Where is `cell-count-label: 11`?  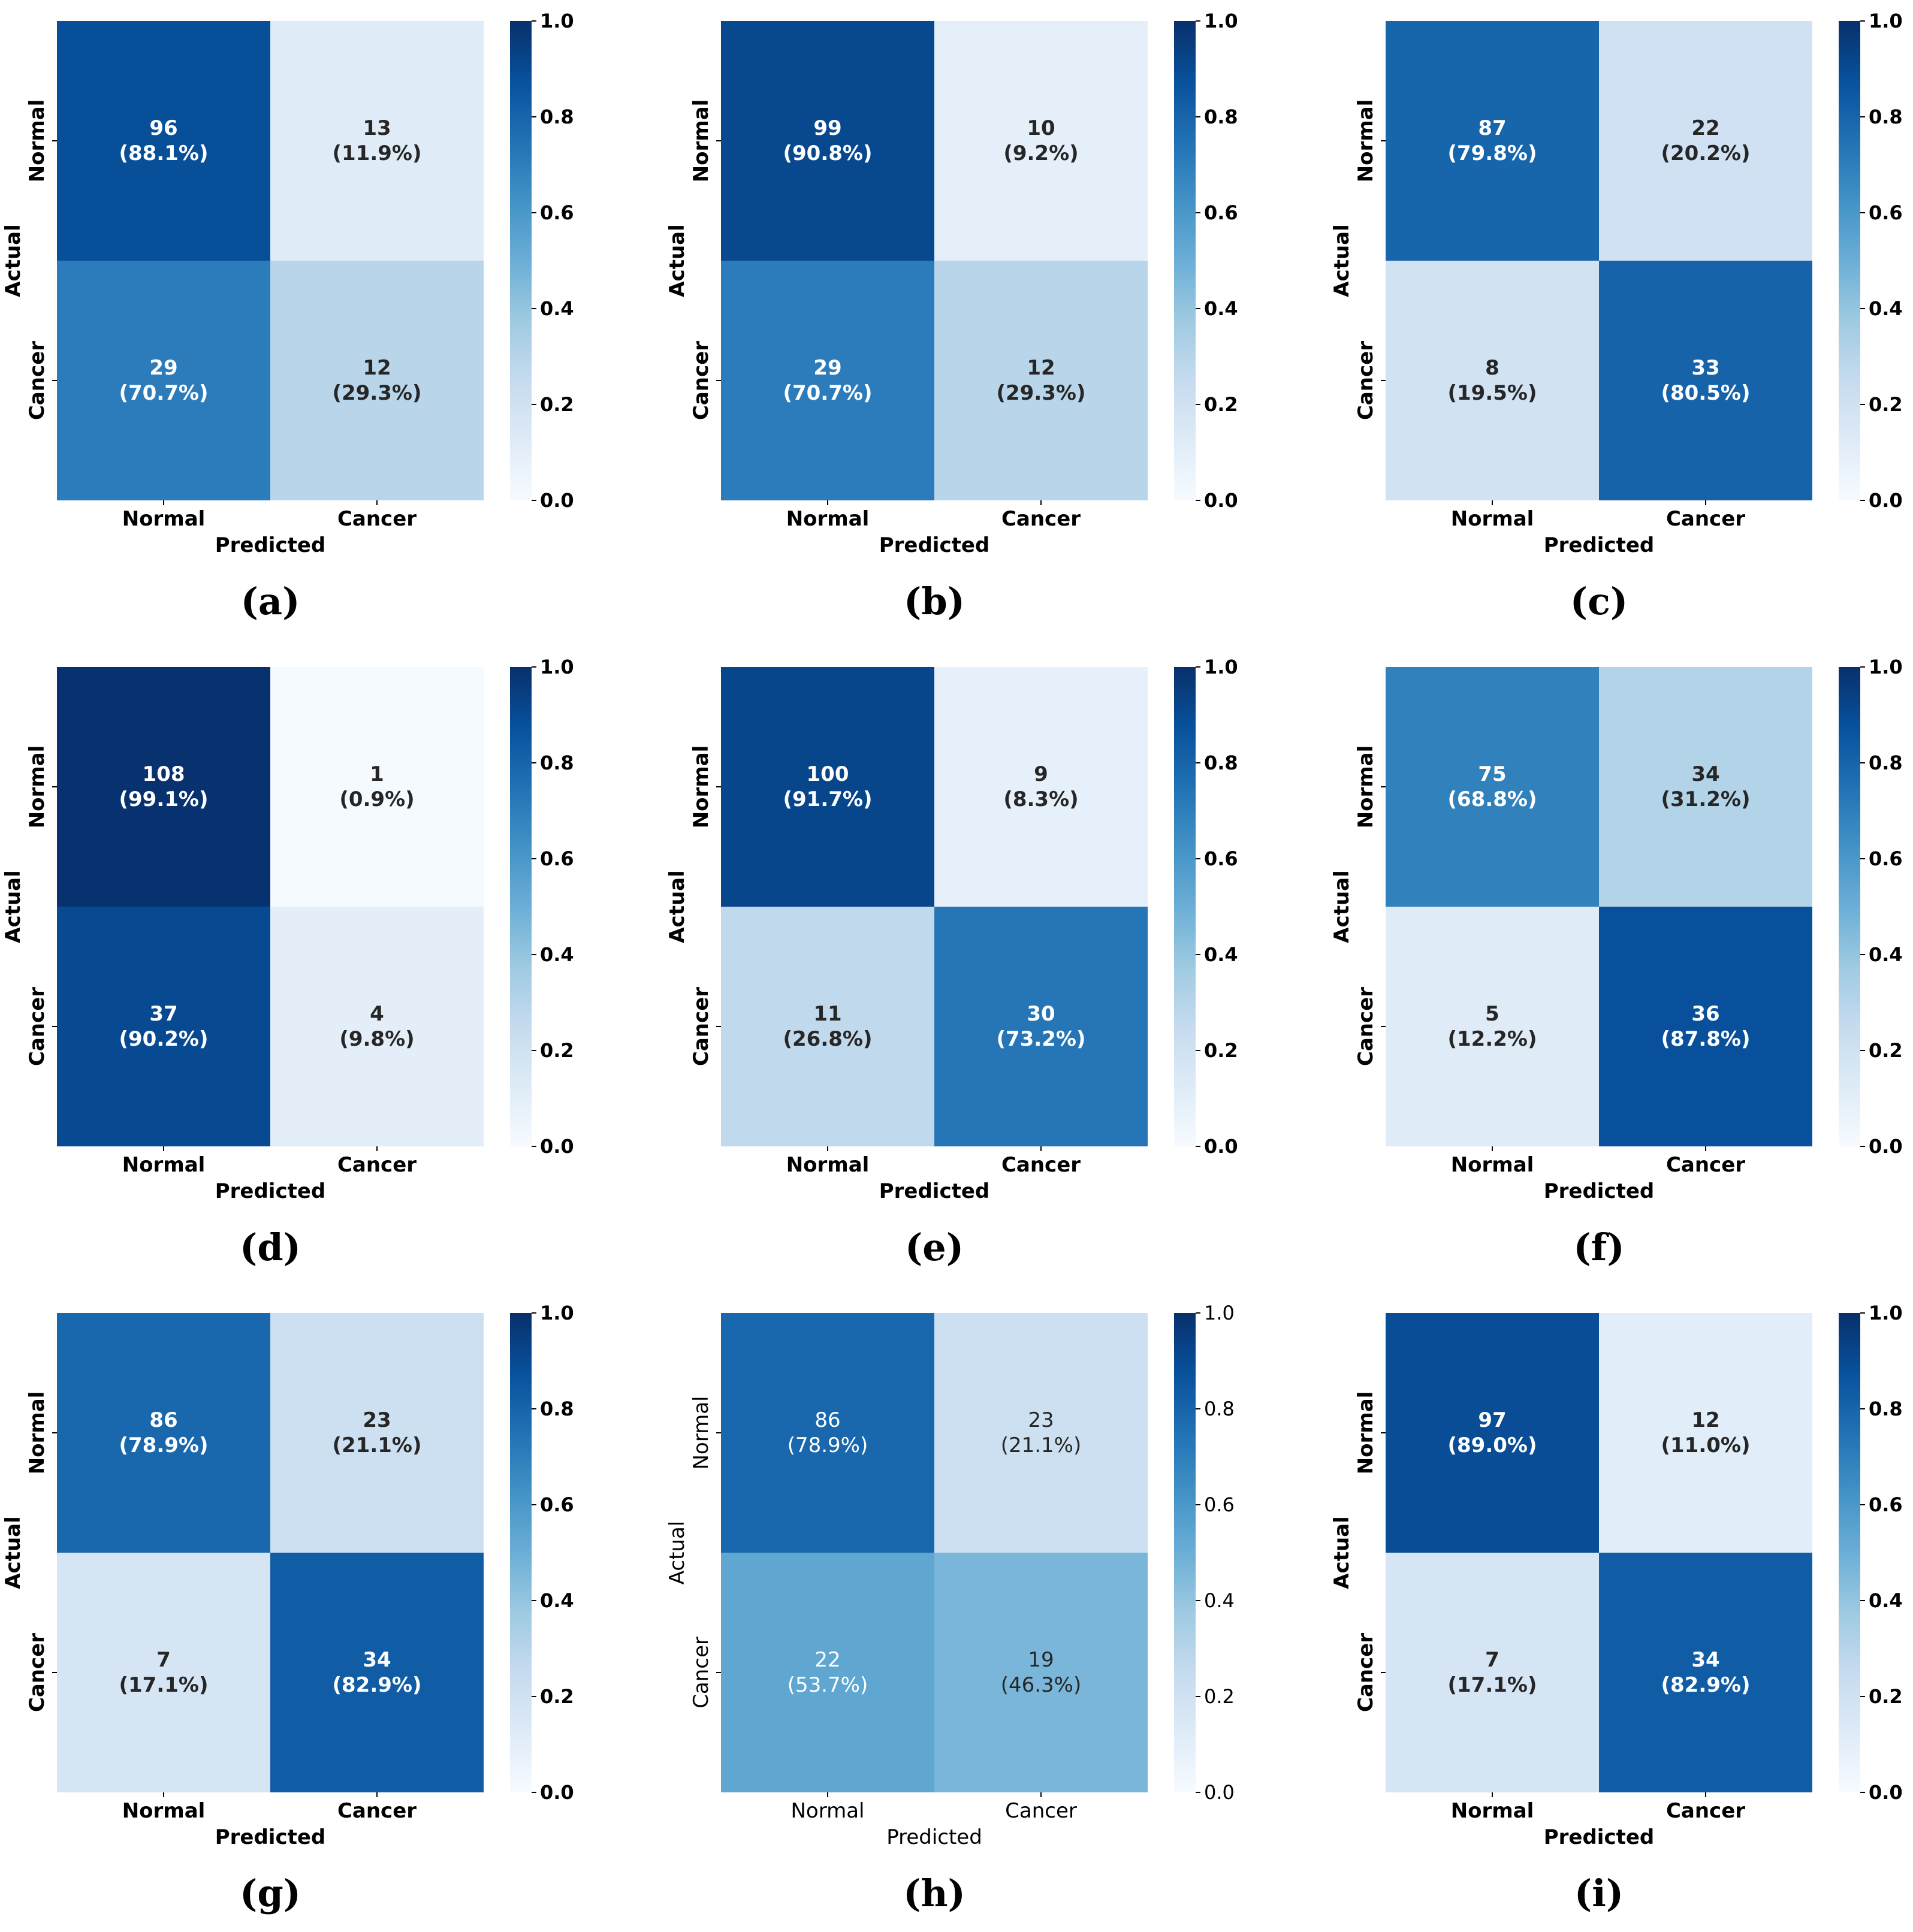 cell-count-label: 11 is located at coordinates (827, 1014).